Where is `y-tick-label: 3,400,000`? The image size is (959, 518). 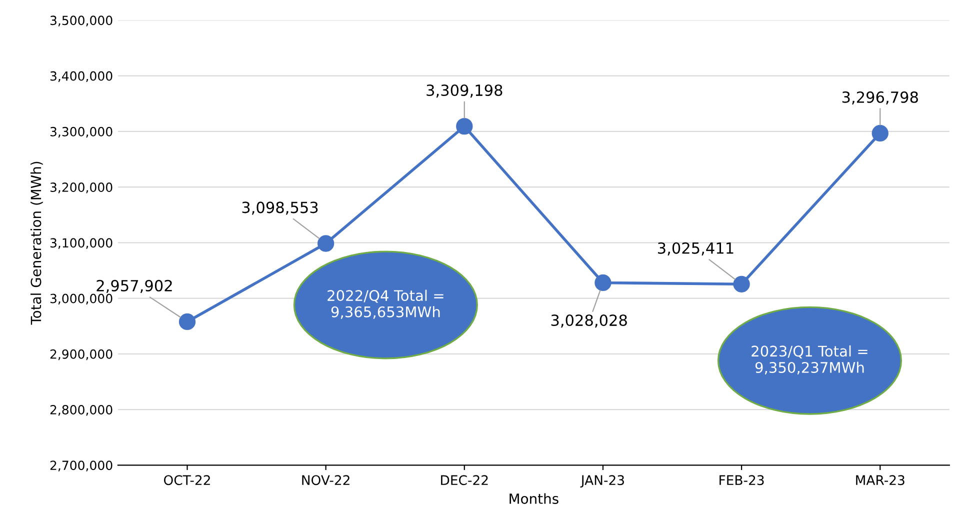 y-tick-label: 3,400,000 is located at coordinates (81, 76).